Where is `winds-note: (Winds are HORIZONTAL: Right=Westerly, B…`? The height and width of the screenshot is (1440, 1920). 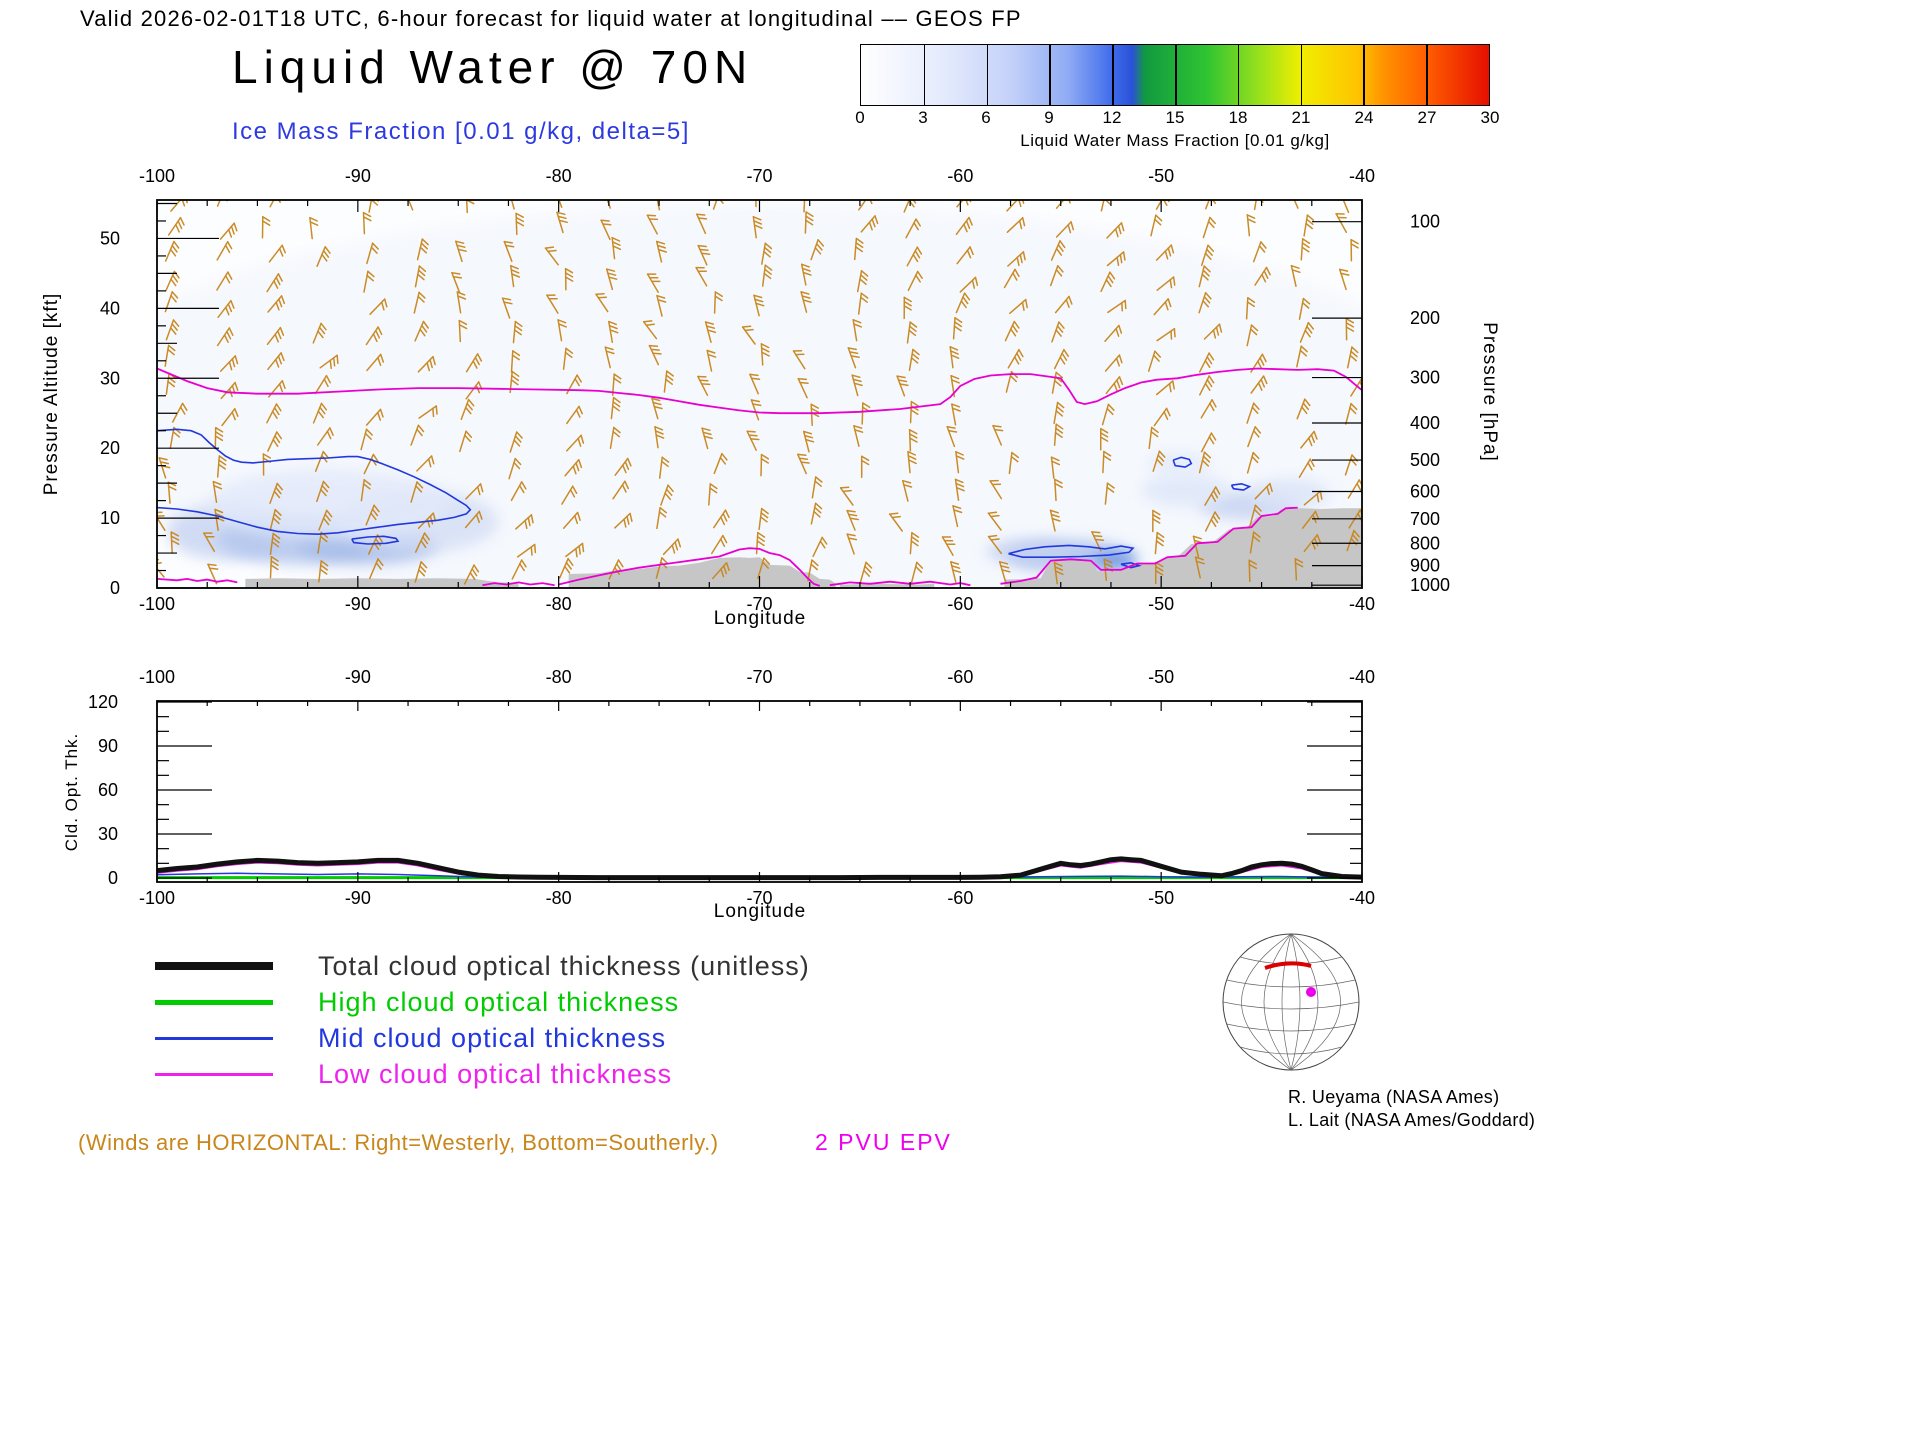
winds-note: (Winds are HORIZONTAL: Right=Westerly, B… is located at coordinates (398, 1142).